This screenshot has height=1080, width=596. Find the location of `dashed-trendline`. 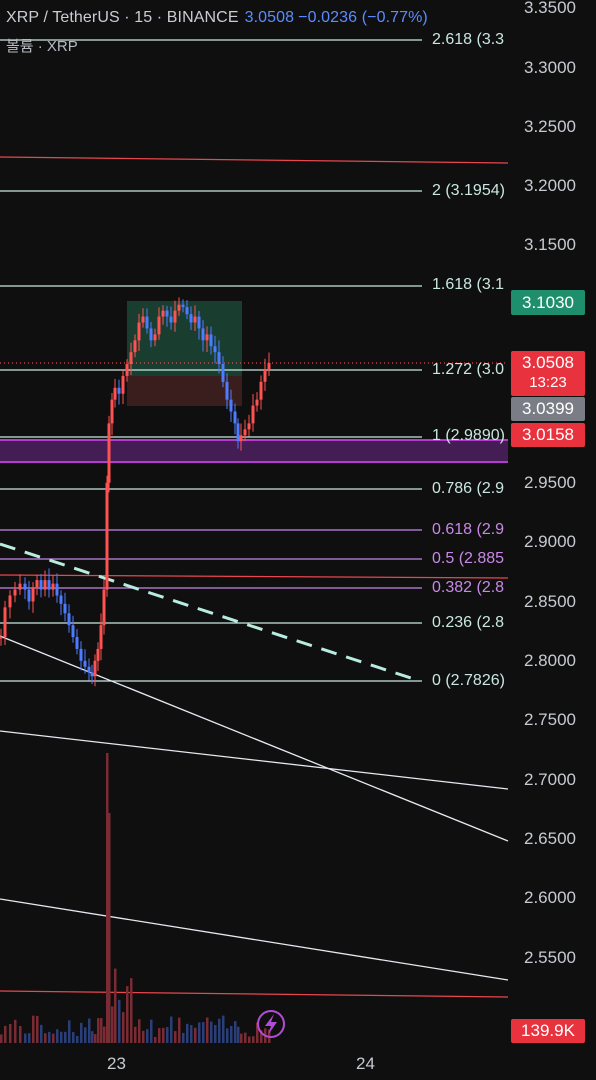

dashed-trendline is located at coordinates (210, 612).